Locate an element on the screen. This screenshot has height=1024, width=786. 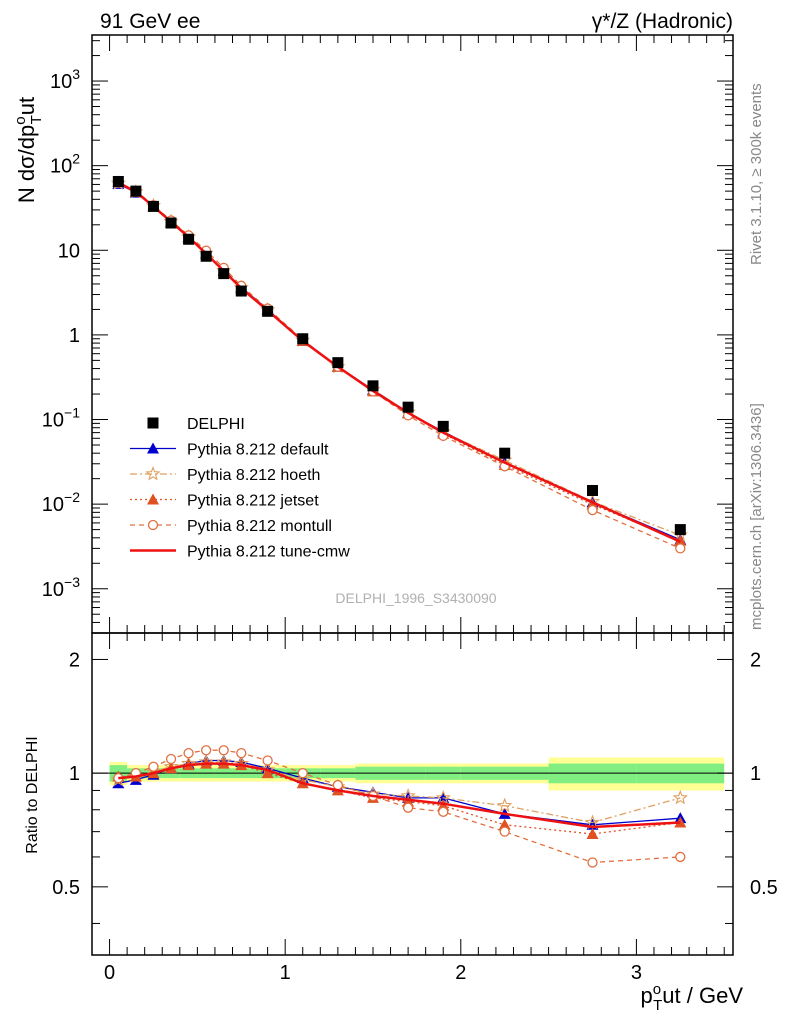
y-tick-label-main: 10 is located at coordinates (69, 251).